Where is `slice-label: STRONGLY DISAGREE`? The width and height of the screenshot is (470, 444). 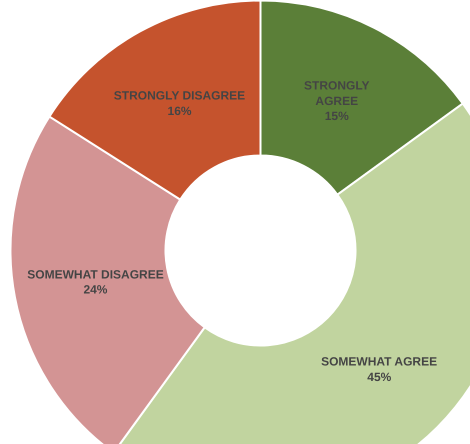 slice-label: STRONGLY DISAGREE is located at coordinates (180, 95).